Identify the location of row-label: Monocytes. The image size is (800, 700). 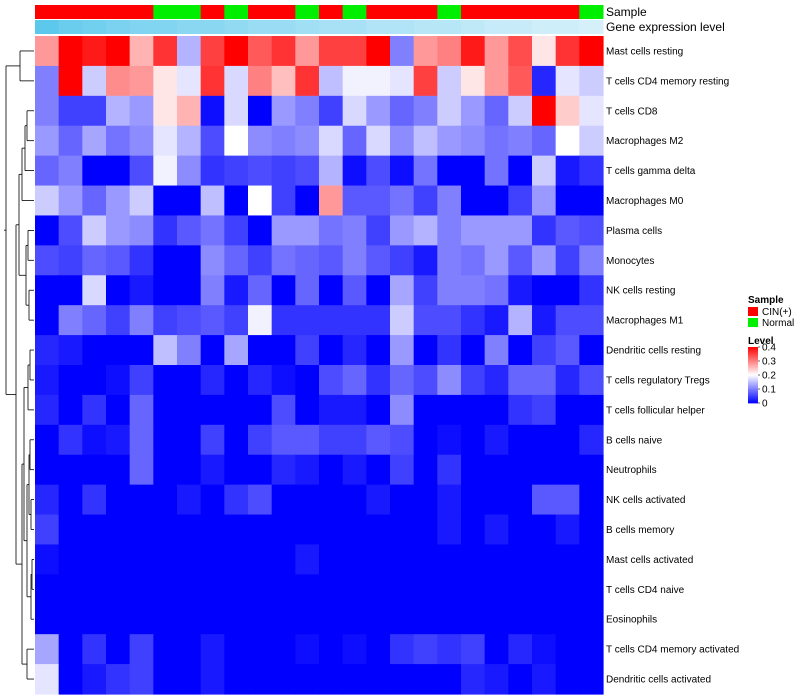
(630, 261).